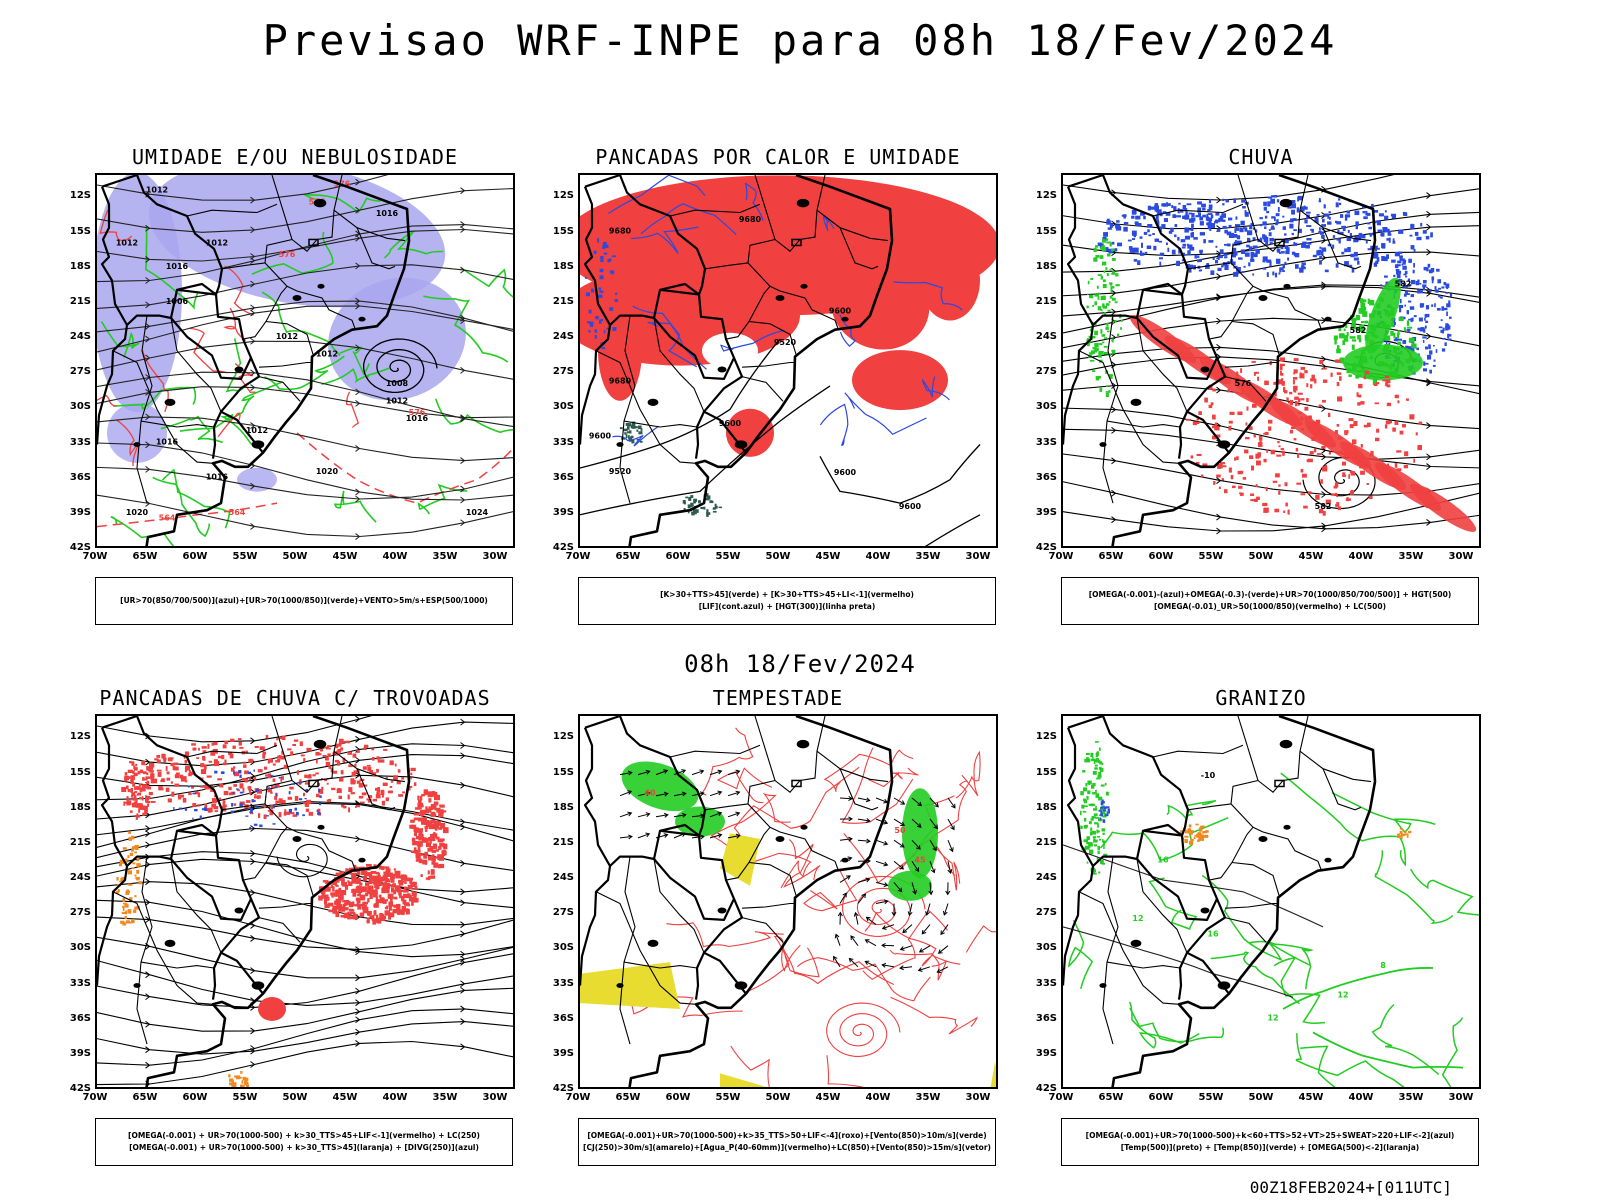  Describe the element at coordinates (1261, 698) in the screenshot. I see `panel-title: GRANIZO` at that location.